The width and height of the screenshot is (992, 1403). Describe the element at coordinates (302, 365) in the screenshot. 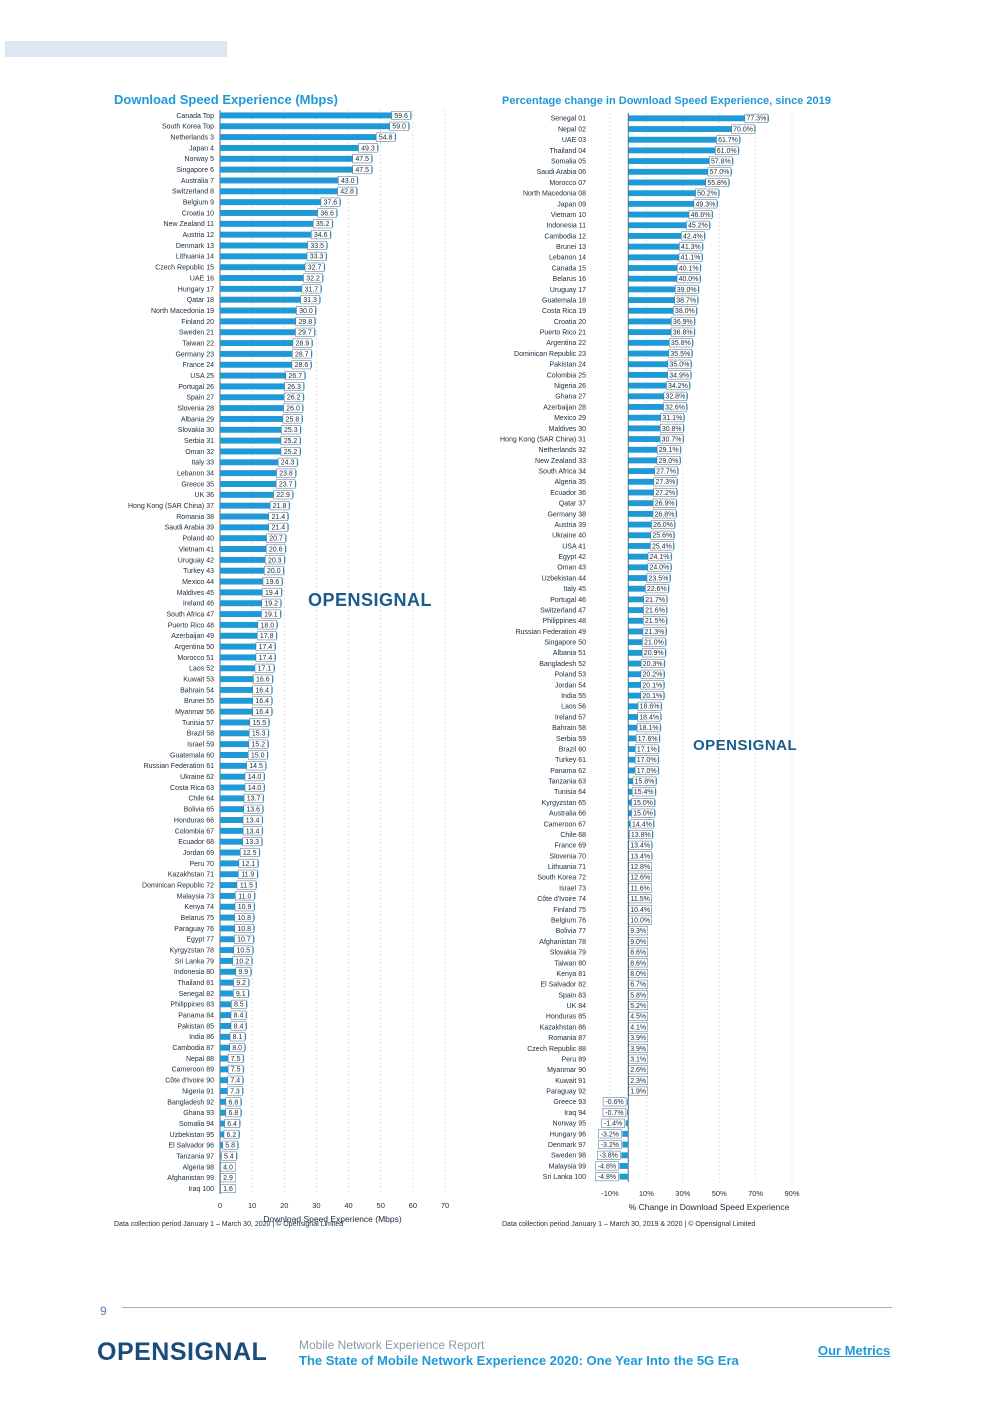

I see `data-label: 28.6` at that location.